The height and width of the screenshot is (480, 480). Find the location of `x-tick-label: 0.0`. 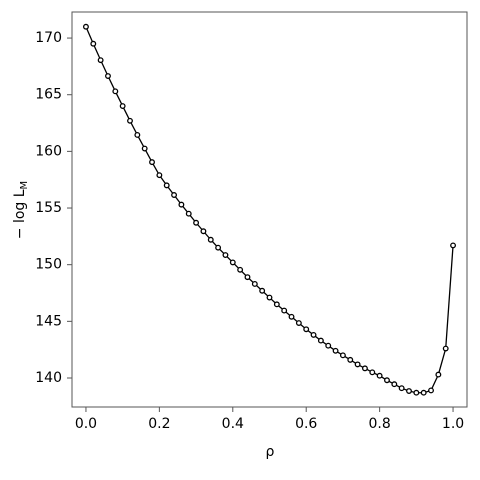

x-tick-label: 0.0 is located at coordinates (86, 424).